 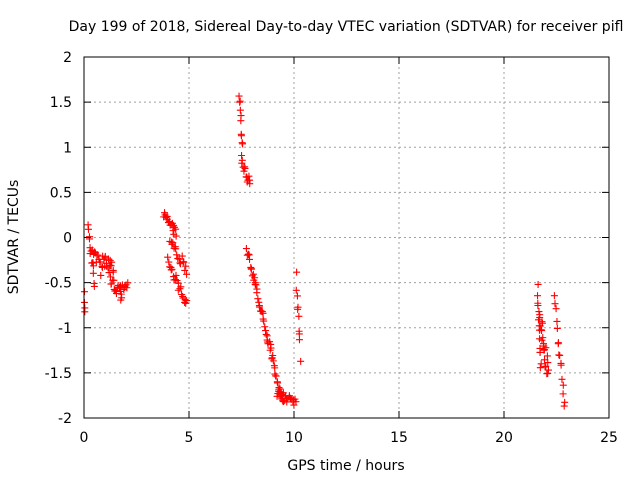 What do you see at coordinates (67, 239) in the screenshot?
I see `y-tick-label: 0` at bounding box center [67, 239].